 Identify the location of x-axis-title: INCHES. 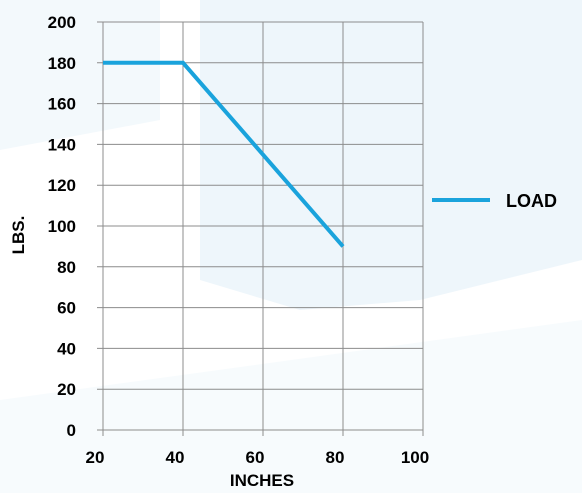
(262, 480).